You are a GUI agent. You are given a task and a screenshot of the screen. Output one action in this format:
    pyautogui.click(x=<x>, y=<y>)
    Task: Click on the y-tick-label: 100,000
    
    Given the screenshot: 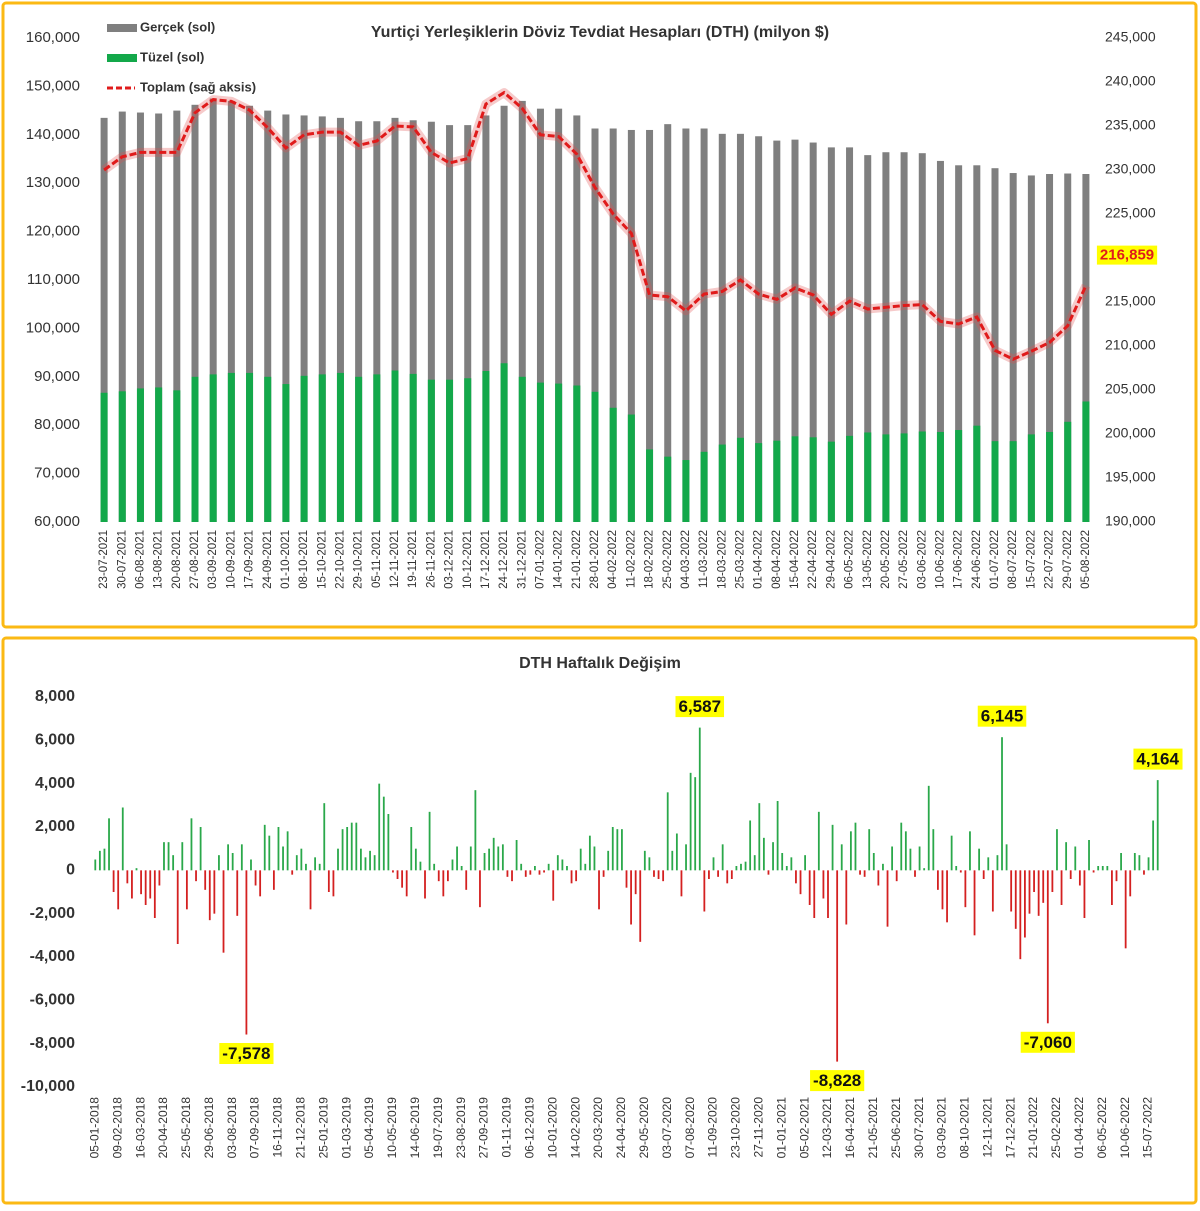 What is the action you would take?
    pyautogui.click(x=53, y=327)
    